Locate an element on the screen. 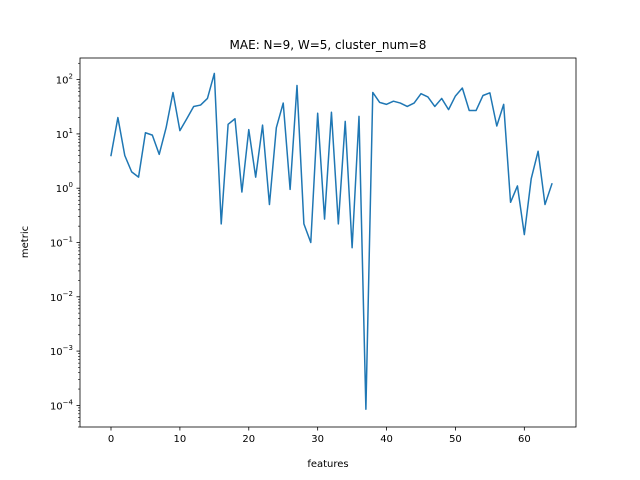 Image resolution: width=640 pixels, height=480 pixels. y-tick-exponent: 2 is located at coordinates (71, 77).